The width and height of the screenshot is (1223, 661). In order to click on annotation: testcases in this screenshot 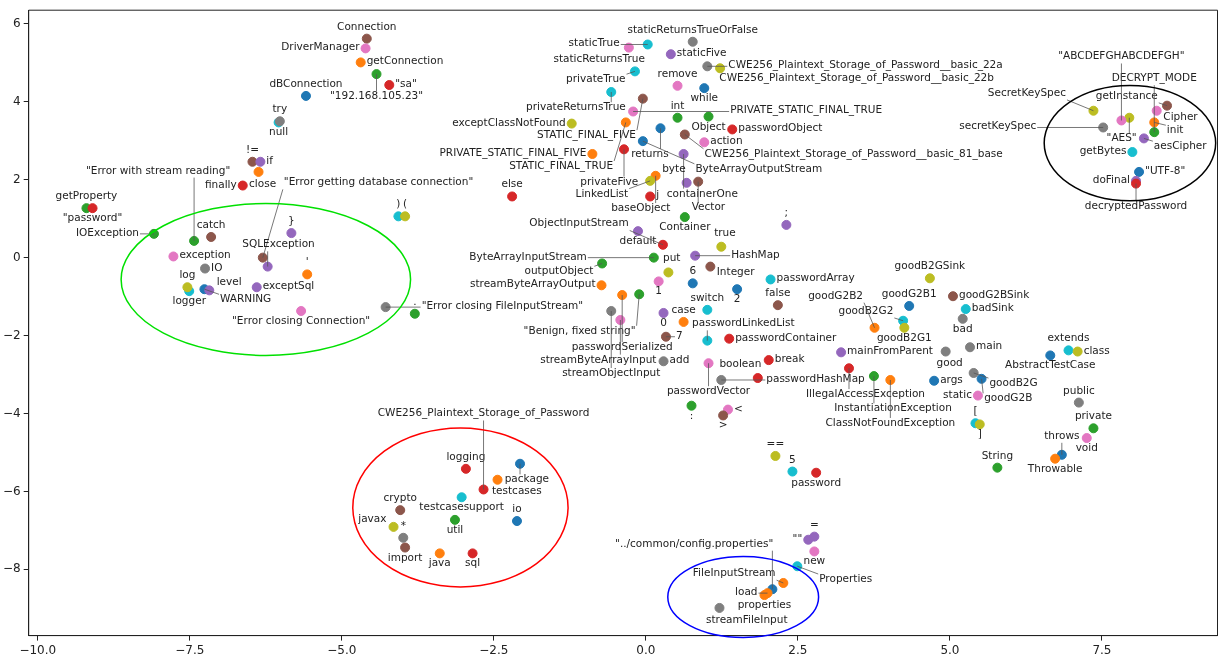, I will do `click(516, 490)`.